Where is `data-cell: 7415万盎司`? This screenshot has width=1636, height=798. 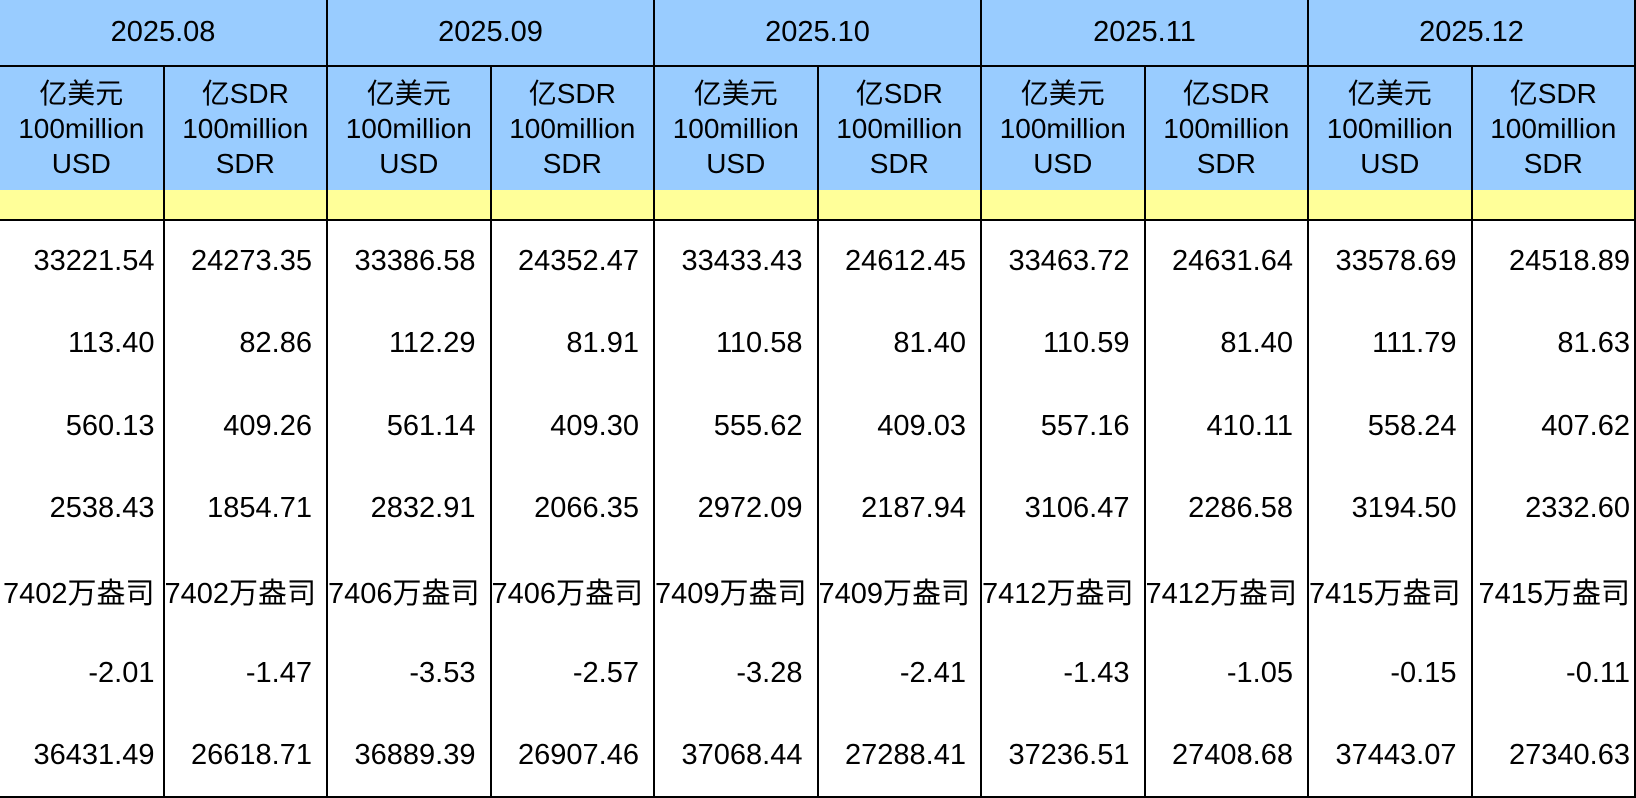
data-cell: 7415万盎司 is located at coordinates (1552, 591).